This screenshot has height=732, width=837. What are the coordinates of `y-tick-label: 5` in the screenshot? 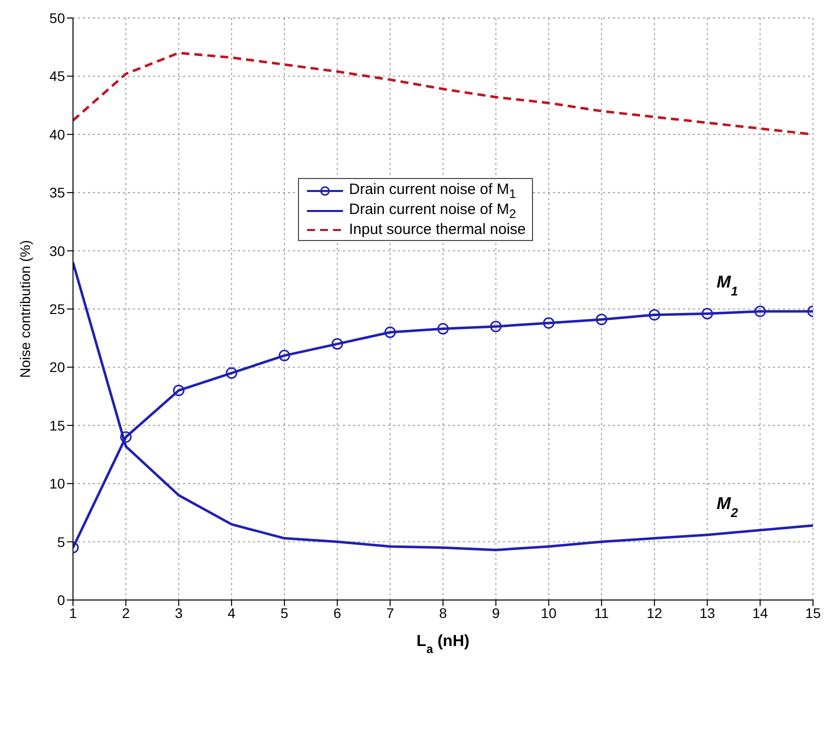 It's located at (61, 542).